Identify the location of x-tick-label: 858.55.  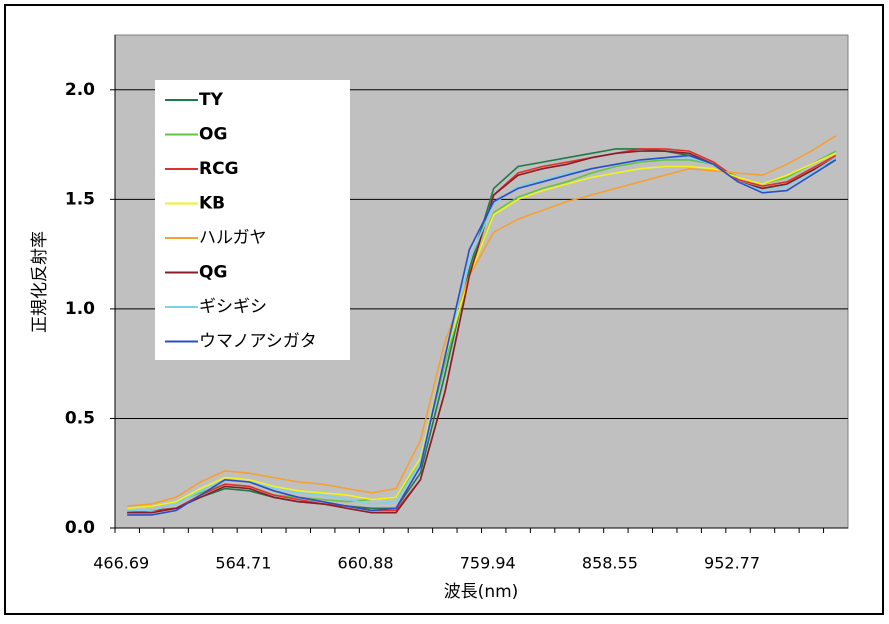
(610, 563).